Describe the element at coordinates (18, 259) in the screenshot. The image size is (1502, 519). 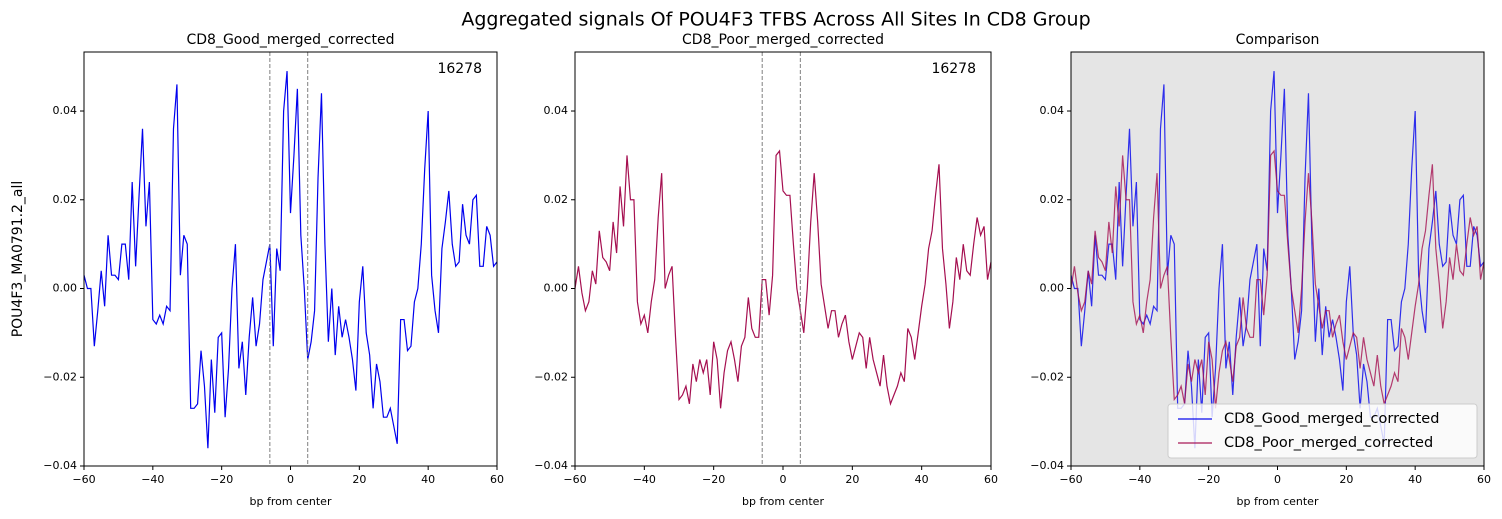
I see `y-axis-label: POU4F3_MA0791.2_all` at that location.